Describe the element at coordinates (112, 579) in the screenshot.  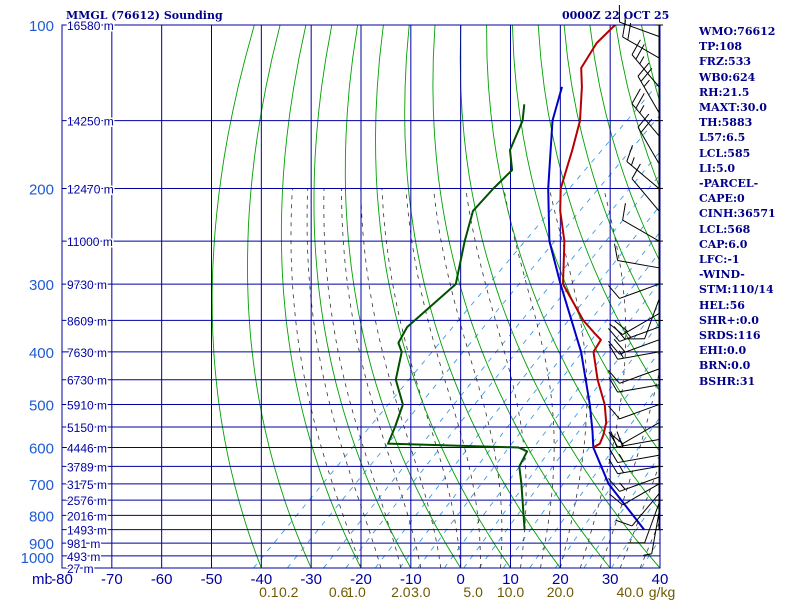
I see `temperature-tick-label: -70` at that location.